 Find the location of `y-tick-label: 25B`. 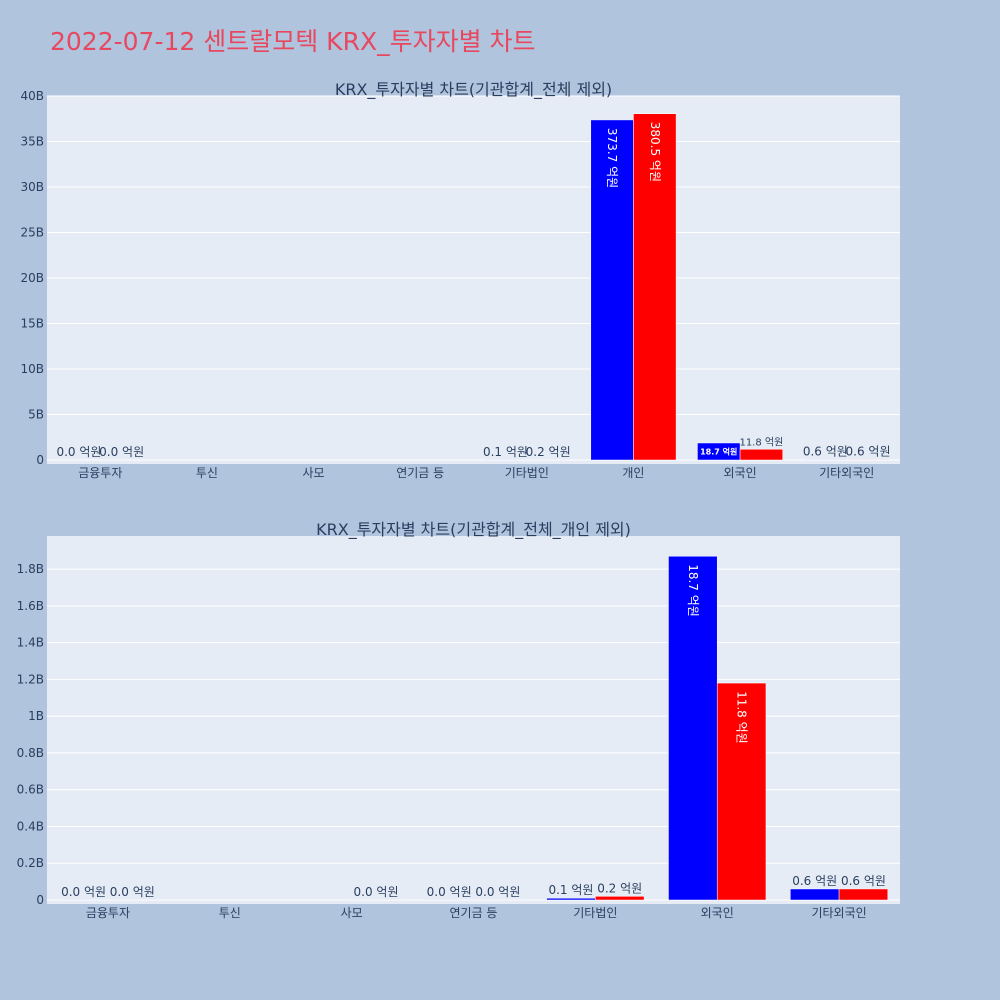

y-tick-label: 25B is located at coordinates (32, 233).